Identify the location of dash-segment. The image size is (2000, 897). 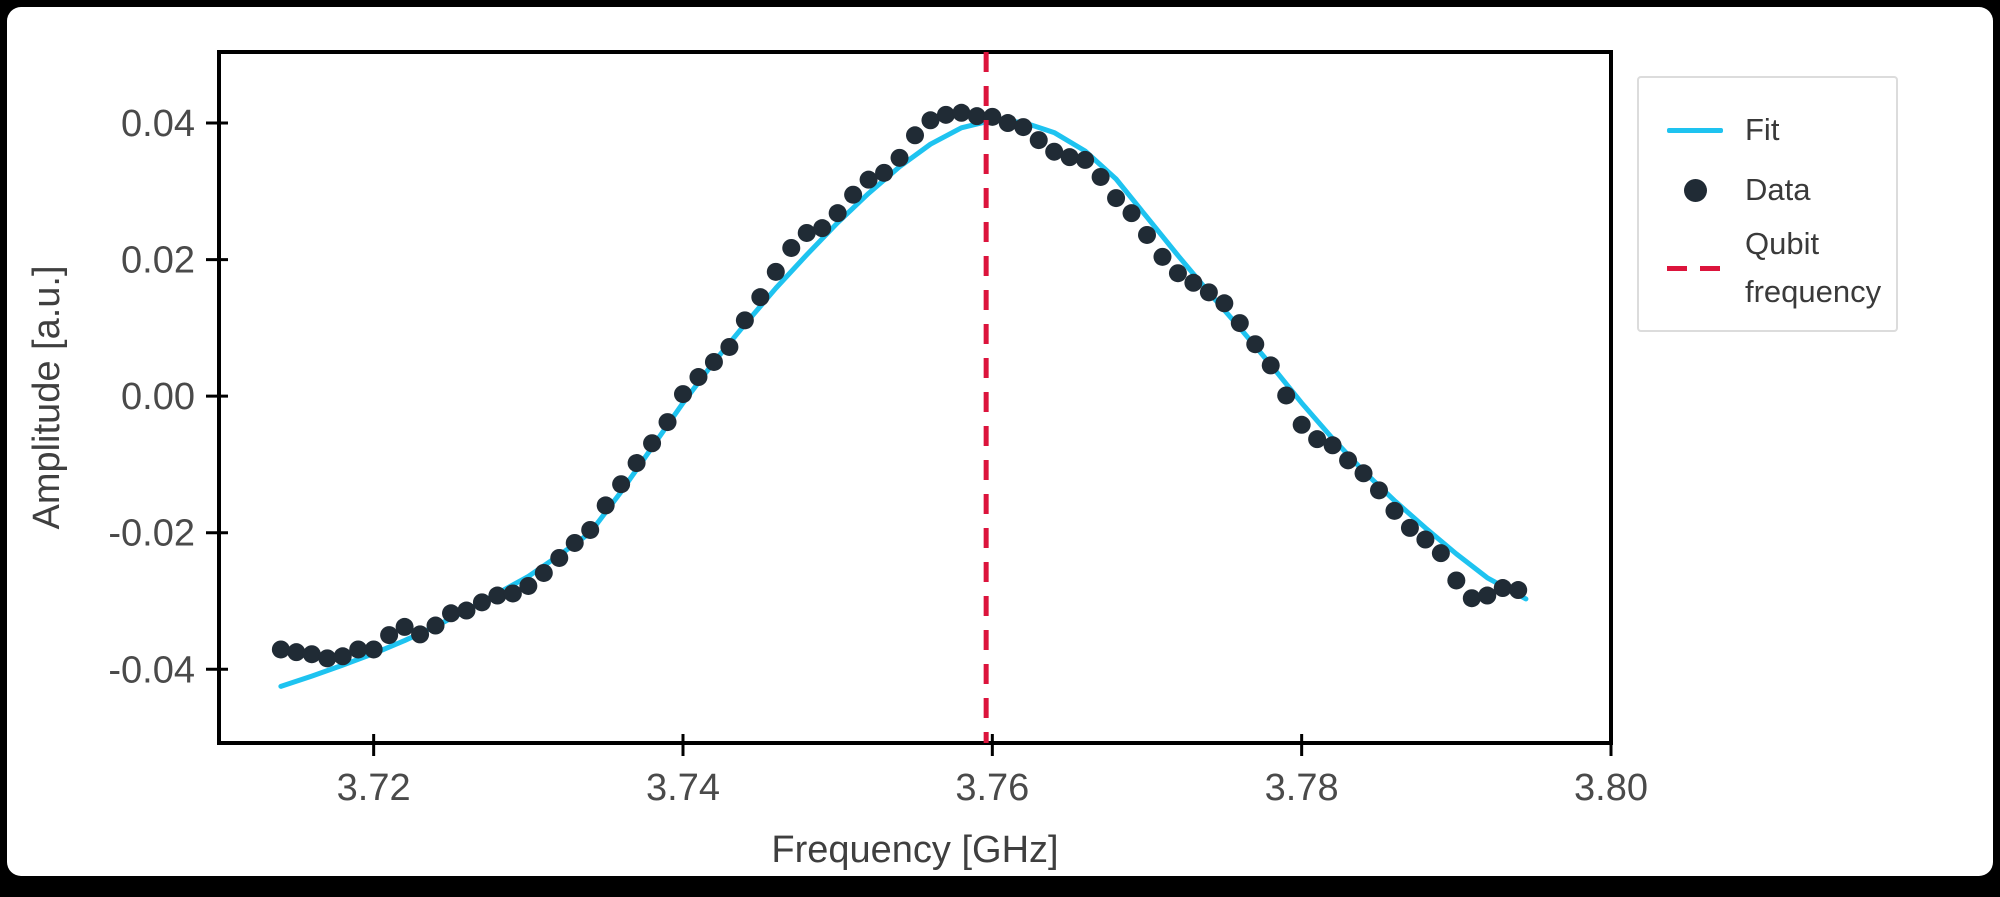
(1677, 268).